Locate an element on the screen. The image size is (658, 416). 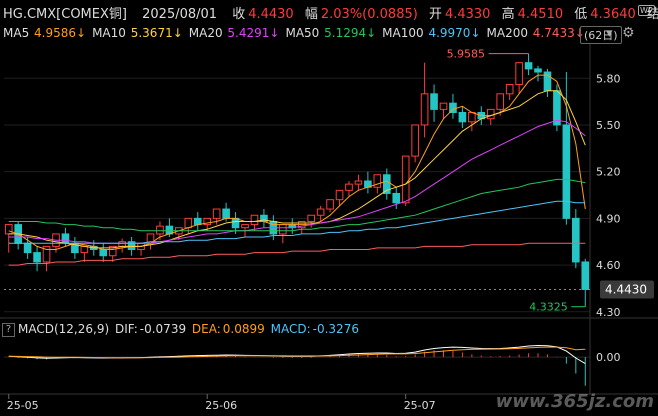
last-price-box is located at coordinates (627, 289).